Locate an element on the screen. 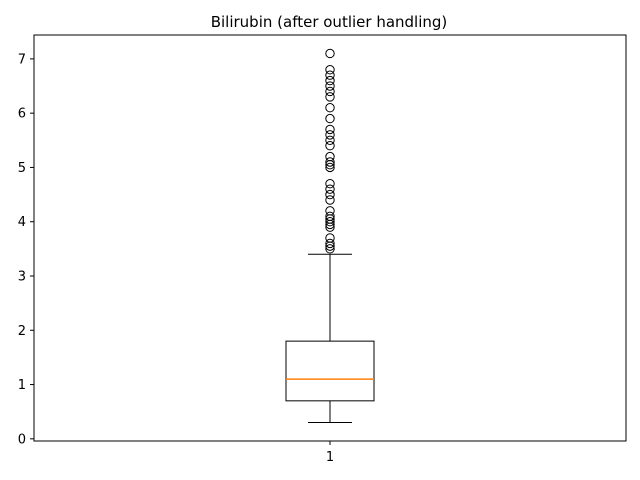 Image resolution: width=640 pixels, height=480 pixels. x-tick-label: 1 is located at coordinates (330, 457).